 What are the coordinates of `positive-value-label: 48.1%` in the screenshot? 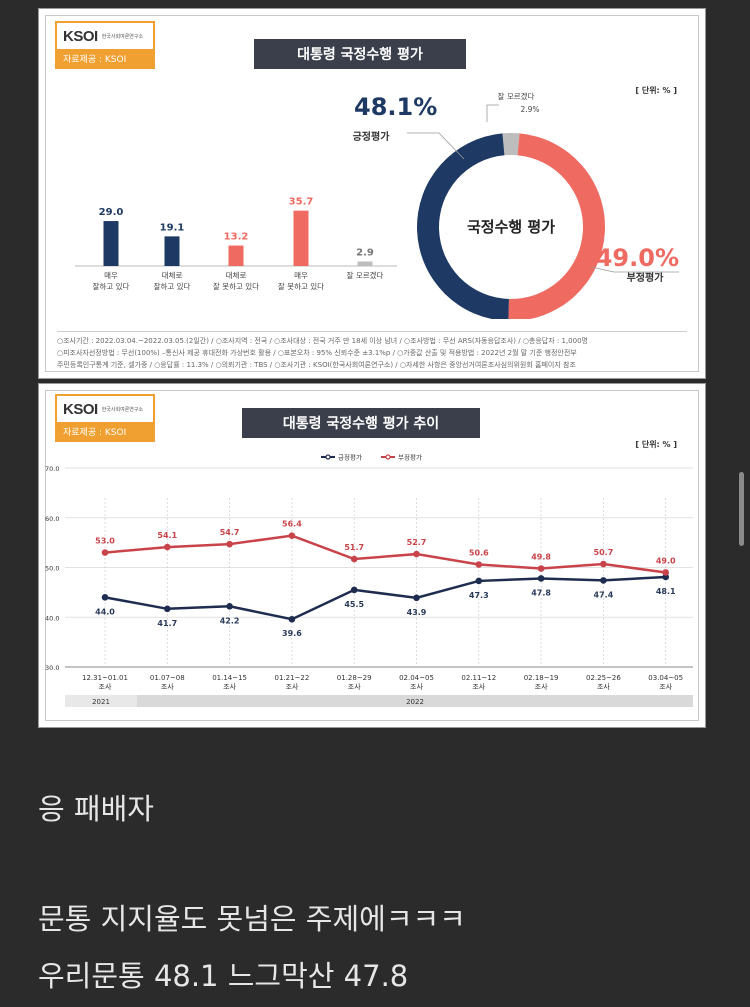 It's located at (395, 107).